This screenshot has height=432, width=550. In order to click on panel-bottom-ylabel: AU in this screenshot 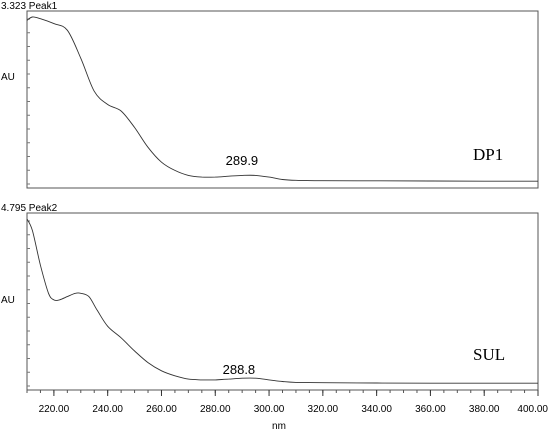, I will do `click(8, 300)`.